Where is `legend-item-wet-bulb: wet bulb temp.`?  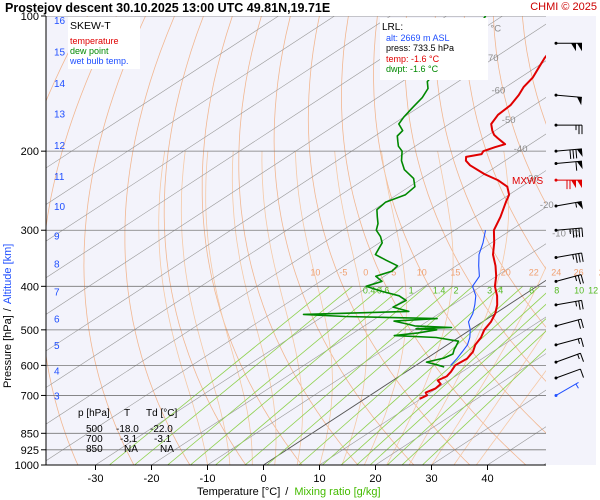
legend-item-wet-bulb: wet bulb temp. is located at coordinates (99, 61).